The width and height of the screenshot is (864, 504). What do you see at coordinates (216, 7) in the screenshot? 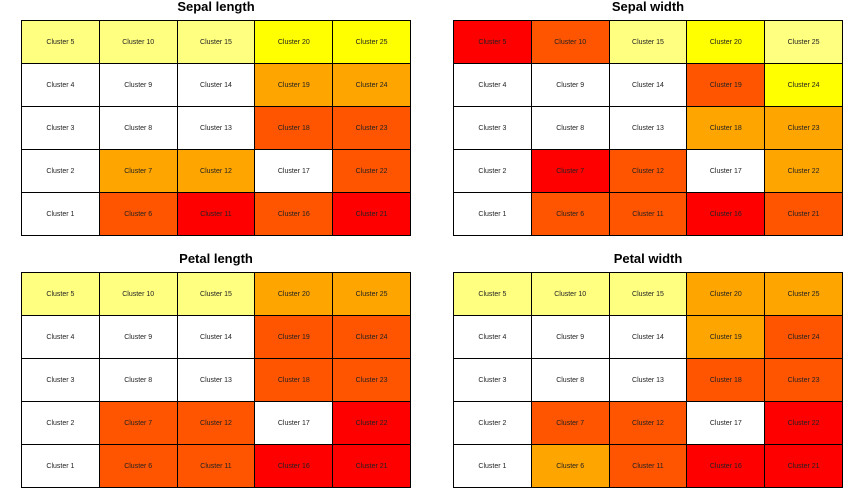
I see `panel-title: Sepal length` at bounding box center [216, 7].